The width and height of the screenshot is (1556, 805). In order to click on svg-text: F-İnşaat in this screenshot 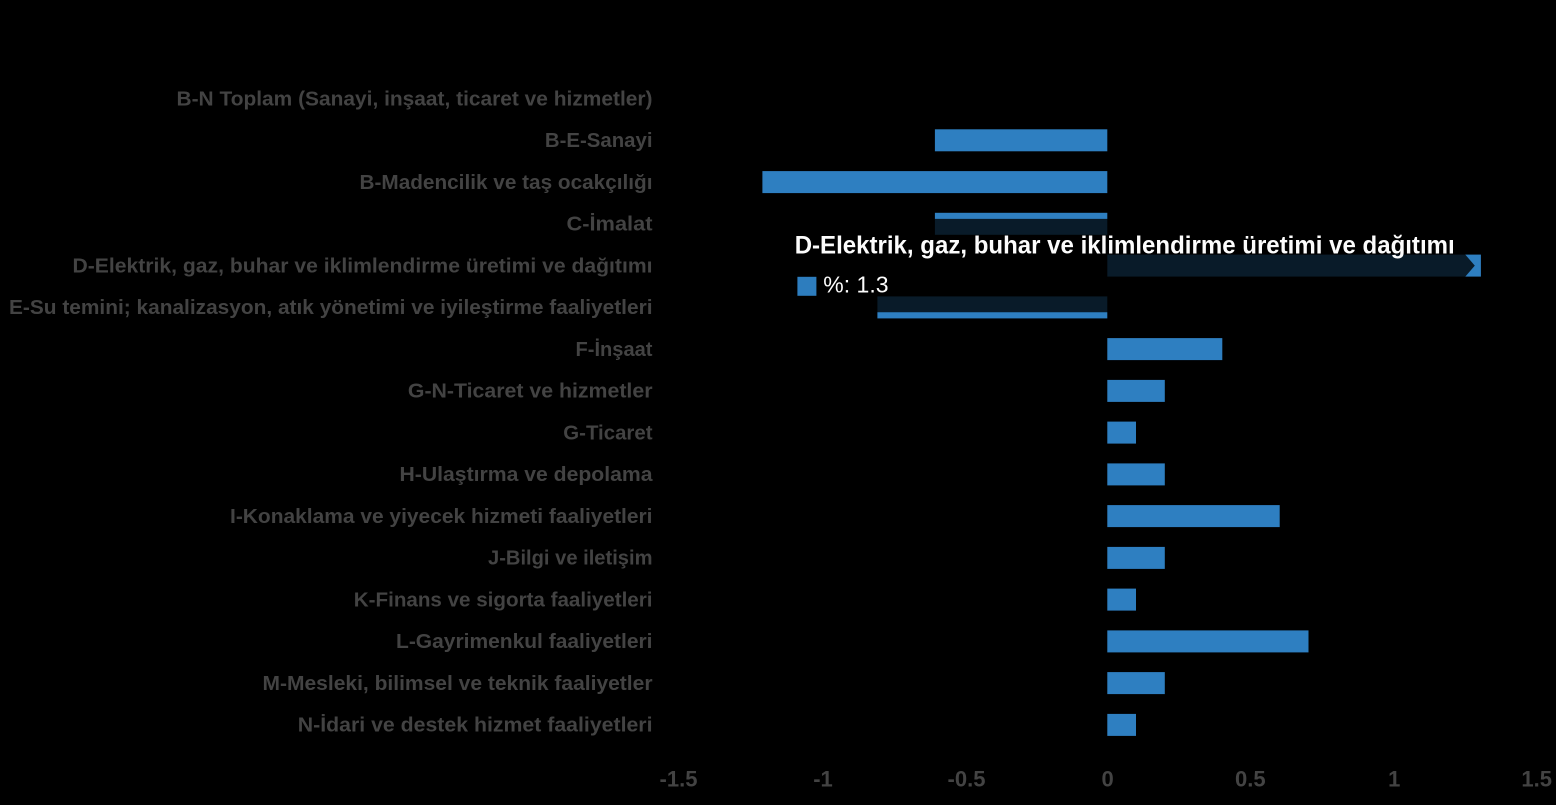, I will do `click(614, 349)`.